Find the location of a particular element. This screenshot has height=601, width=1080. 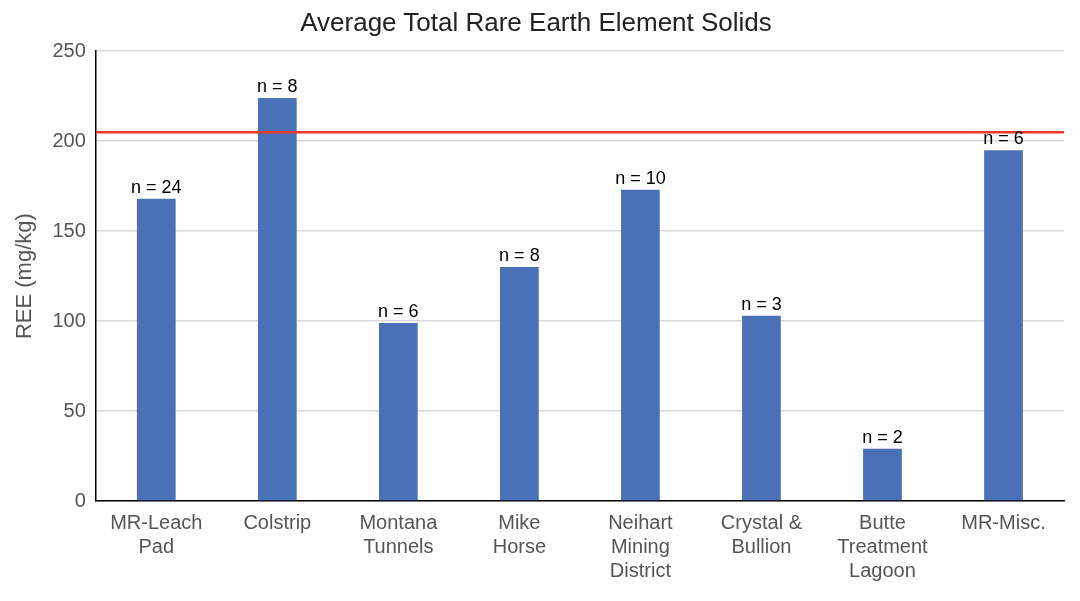

annotation: n = 24 is located at coordinates (156, 186).